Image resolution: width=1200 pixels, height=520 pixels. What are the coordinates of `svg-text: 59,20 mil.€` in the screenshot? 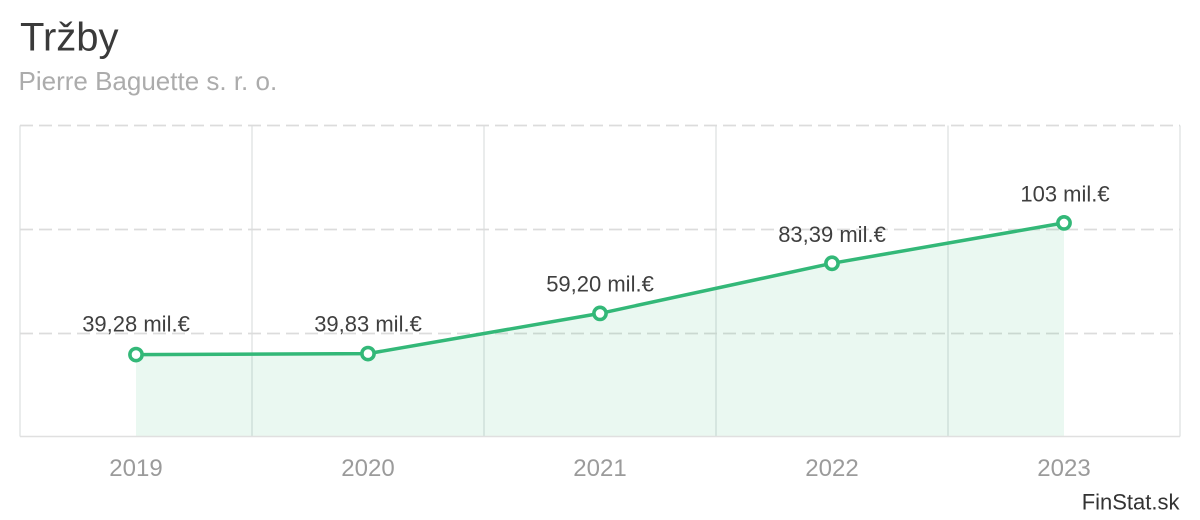 It's located at (600, 283).